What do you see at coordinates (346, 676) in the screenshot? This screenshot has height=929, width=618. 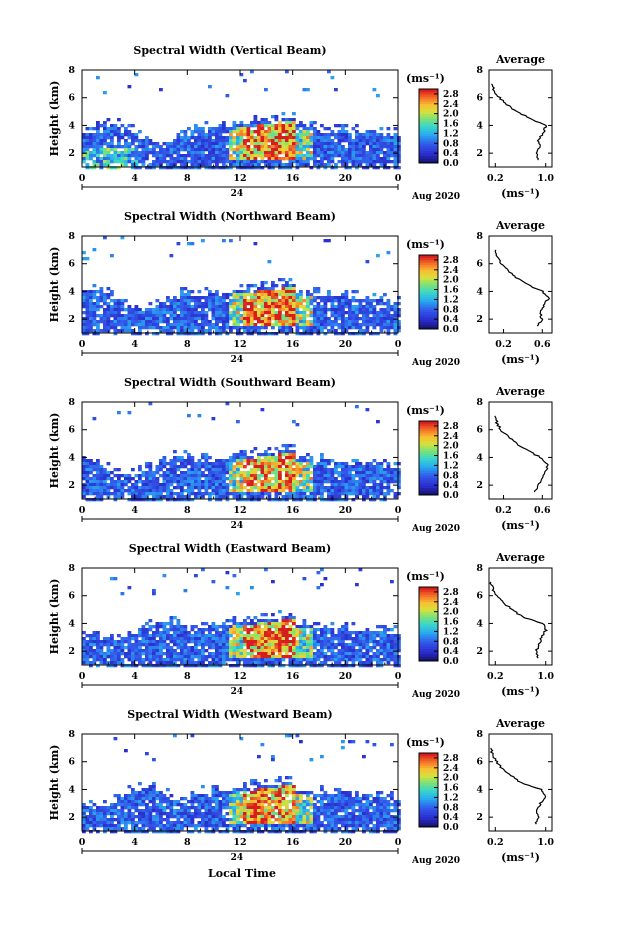 I see `x-tick-label: 20` at bounding box center [346, 676].